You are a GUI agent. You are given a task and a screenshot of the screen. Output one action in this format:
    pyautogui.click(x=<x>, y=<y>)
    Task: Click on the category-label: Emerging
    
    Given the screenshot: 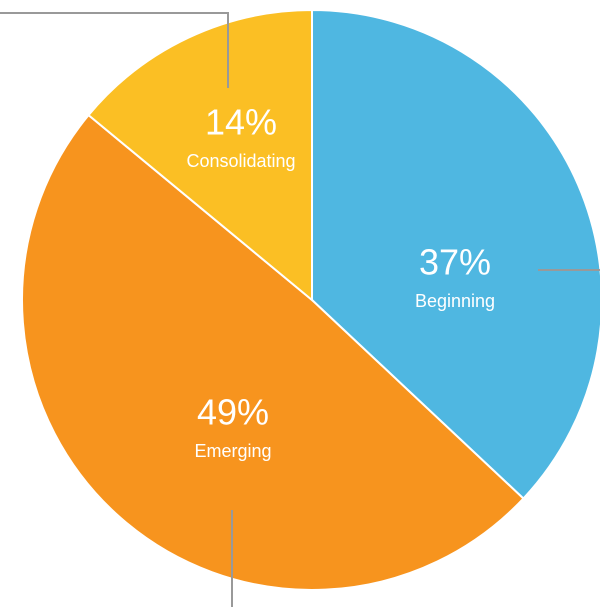 What is the action you would take?
    pyautogui.click(x=232, y=451)
    